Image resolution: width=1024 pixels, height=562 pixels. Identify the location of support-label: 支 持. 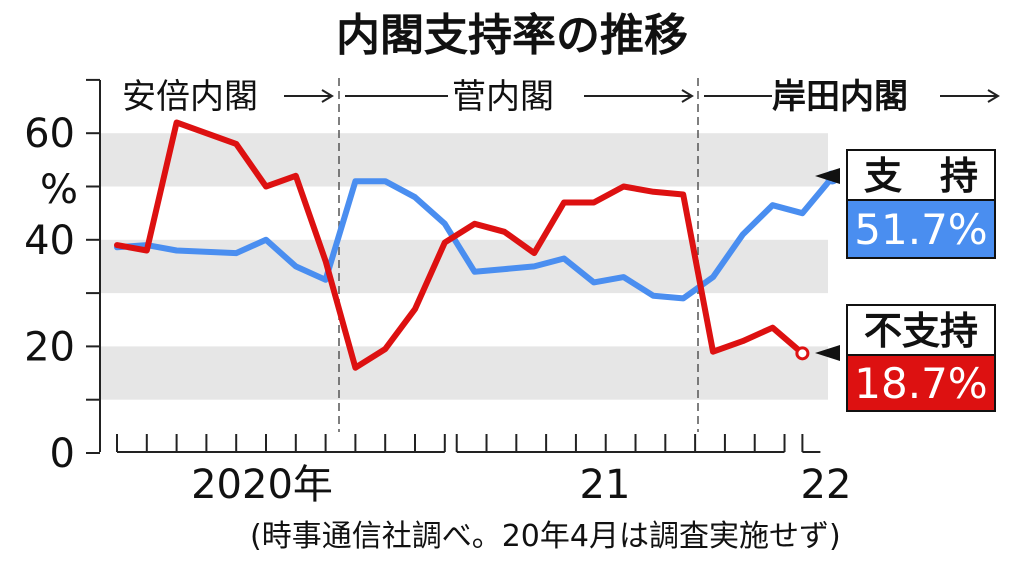
(921, 176).